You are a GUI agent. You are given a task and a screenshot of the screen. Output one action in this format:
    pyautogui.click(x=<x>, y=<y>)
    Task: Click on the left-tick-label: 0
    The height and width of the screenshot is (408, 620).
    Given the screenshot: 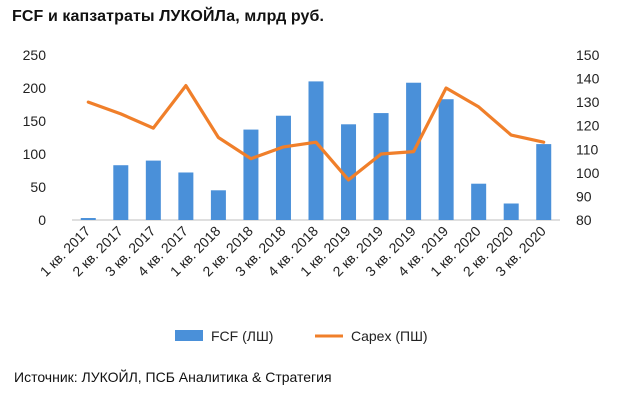 What is the action you would take?
    pyautogui.click(x=42, y=220)
    